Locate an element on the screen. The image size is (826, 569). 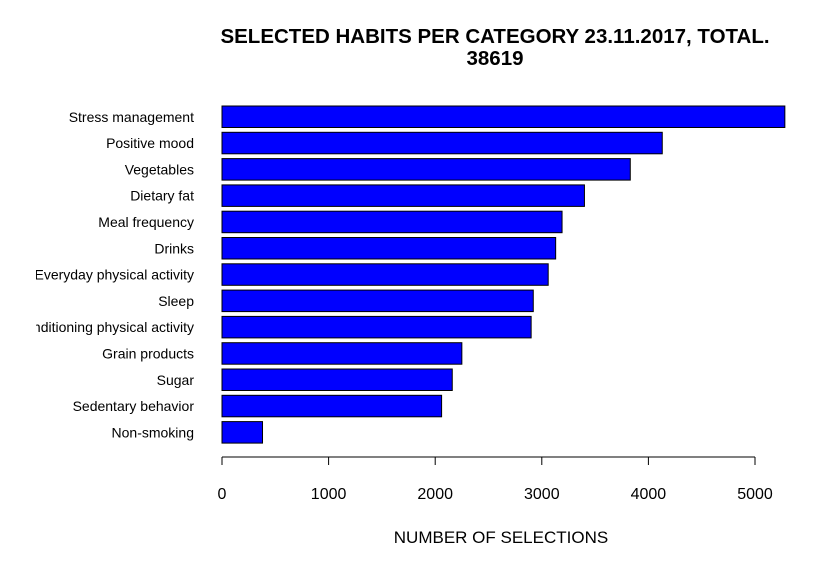
category-label: Non-smoking is located at coordinates (153, 432).